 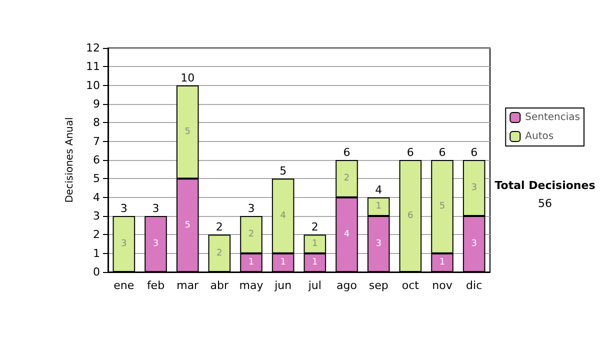 What do you see at coordinates (539, 136) in the screenshot?
I see `legend-label: Autos` at bounding box center [539, 136].